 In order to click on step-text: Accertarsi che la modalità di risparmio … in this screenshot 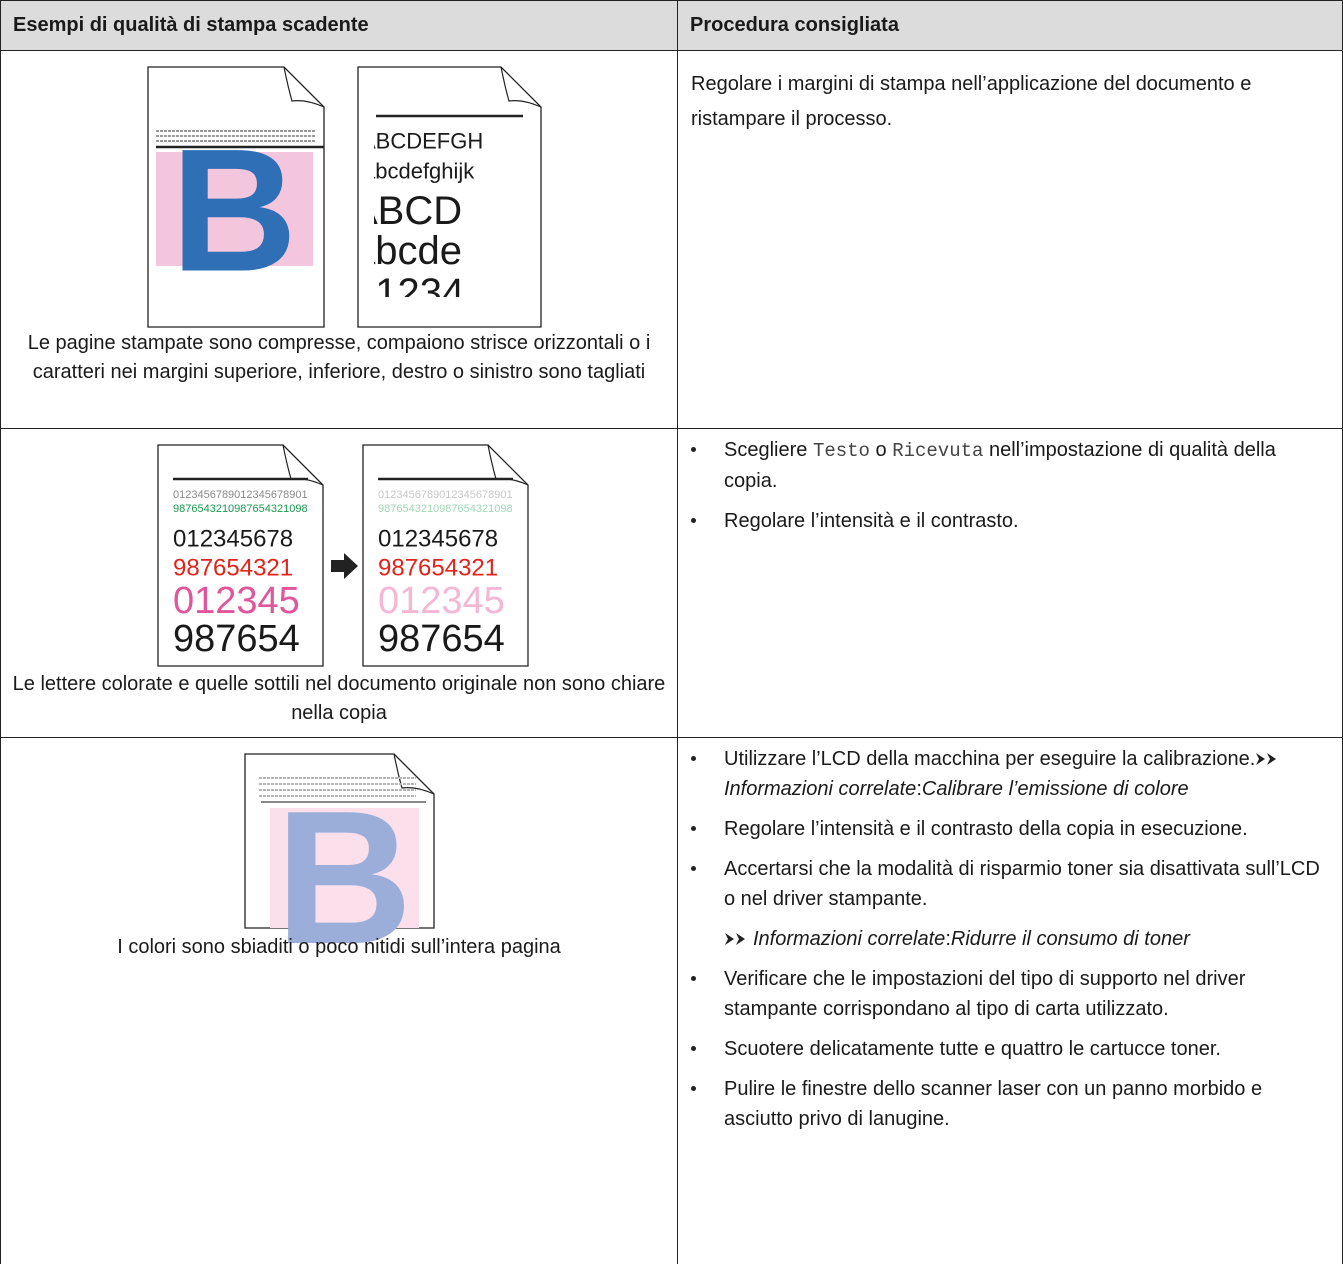, I will do `click(1022, 884)`.